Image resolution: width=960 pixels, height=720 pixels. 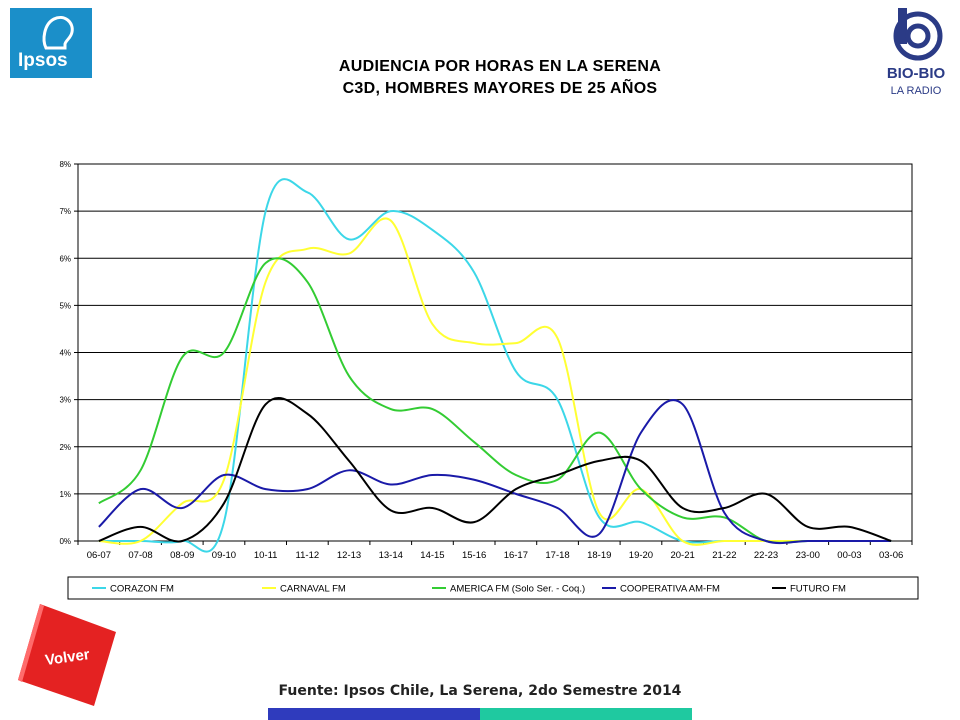 I want to click on x-tick-label: 08-09, so click(x=182, y=555).